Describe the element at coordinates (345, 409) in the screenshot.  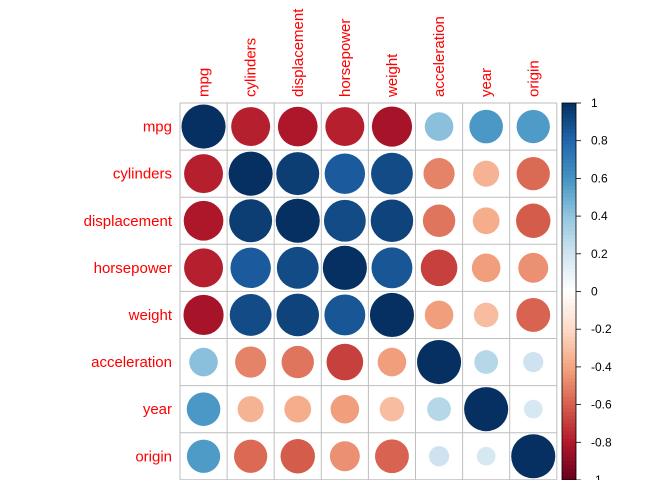
I see `correlation-circle-year-horsepower` at that location.